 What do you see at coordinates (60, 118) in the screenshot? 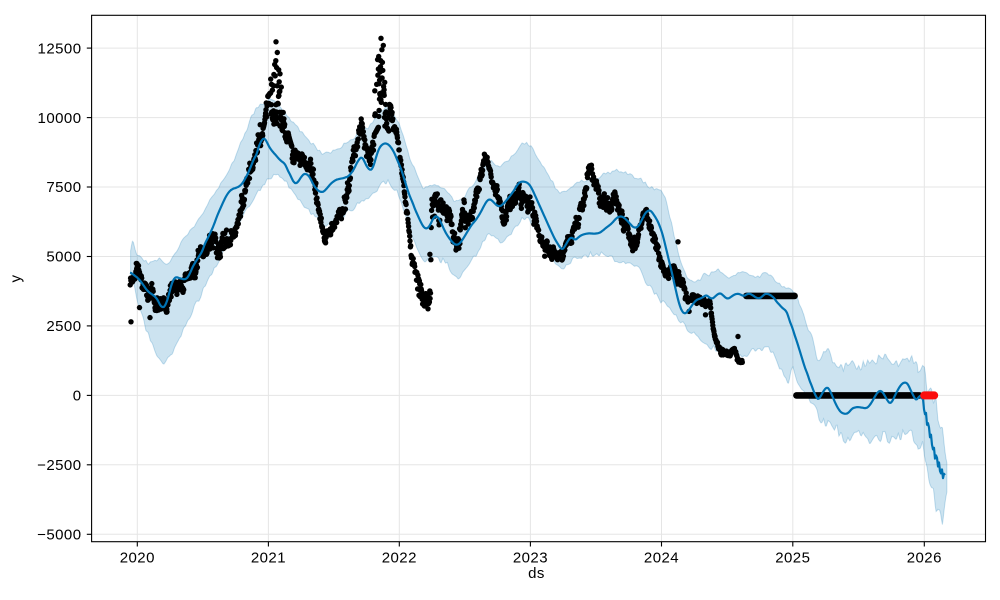
I see `svg-text: 10000` at bounding box center [60, 118].